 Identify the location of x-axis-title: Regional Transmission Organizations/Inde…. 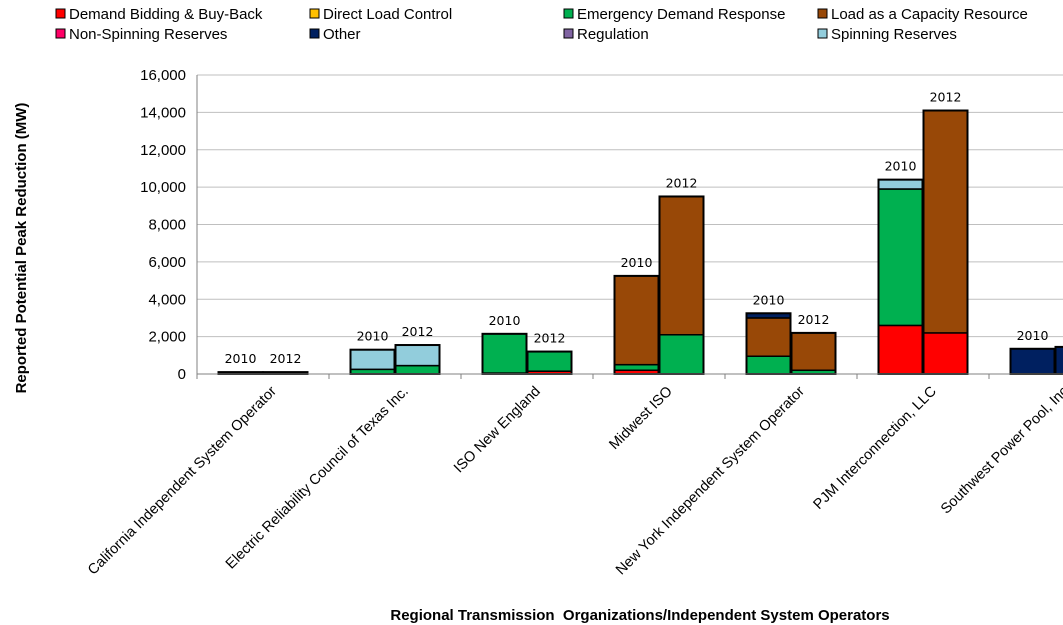
(639, 615).